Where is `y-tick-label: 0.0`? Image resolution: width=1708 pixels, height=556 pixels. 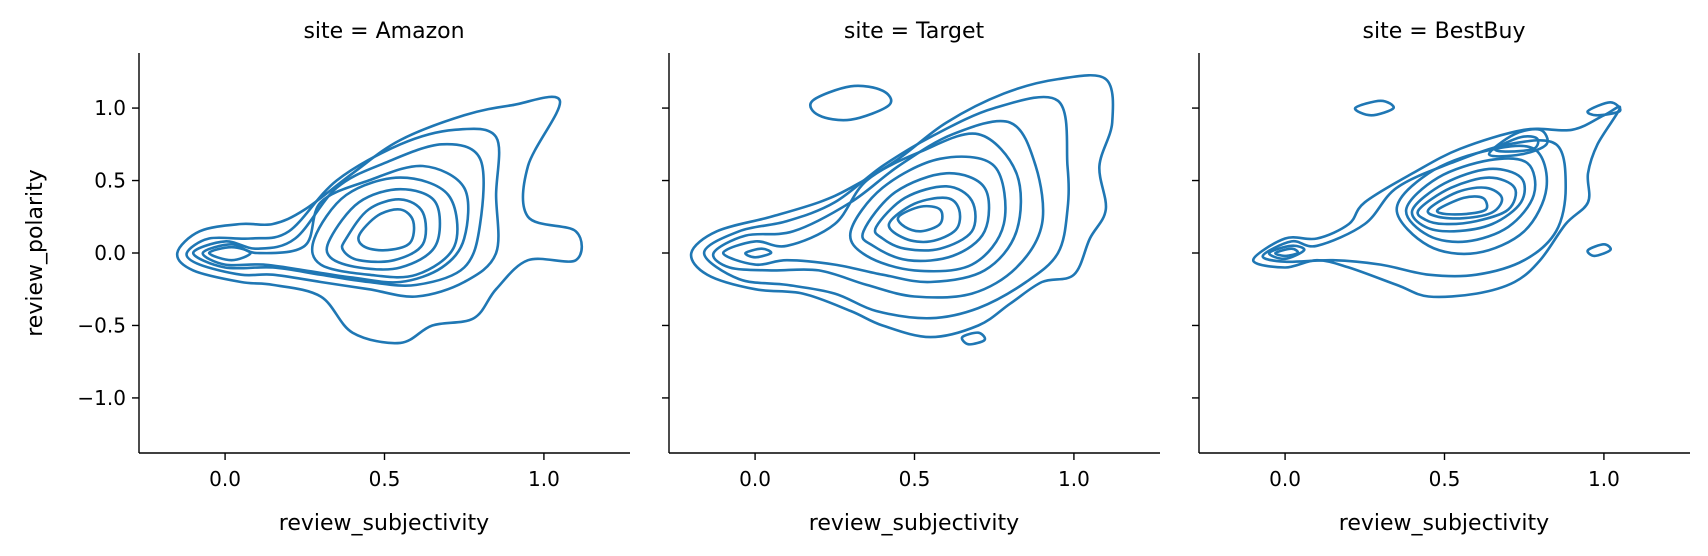 y-tick-label: 0.0 is located at coordinates (110, 253).